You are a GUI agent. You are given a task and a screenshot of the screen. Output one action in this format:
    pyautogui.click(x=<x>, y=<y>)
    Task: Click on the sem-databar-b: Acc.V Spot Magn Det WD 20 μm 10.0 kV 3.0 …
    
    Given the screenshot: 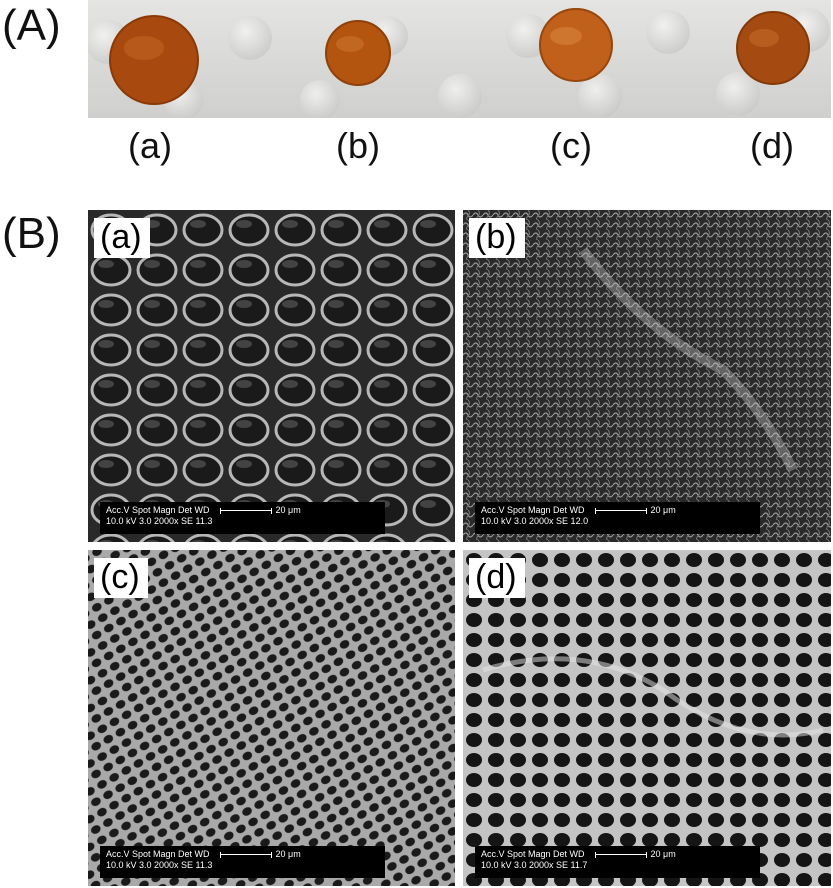 What is the action you would take?
    pyautogui.click(x=617, y=518)
    